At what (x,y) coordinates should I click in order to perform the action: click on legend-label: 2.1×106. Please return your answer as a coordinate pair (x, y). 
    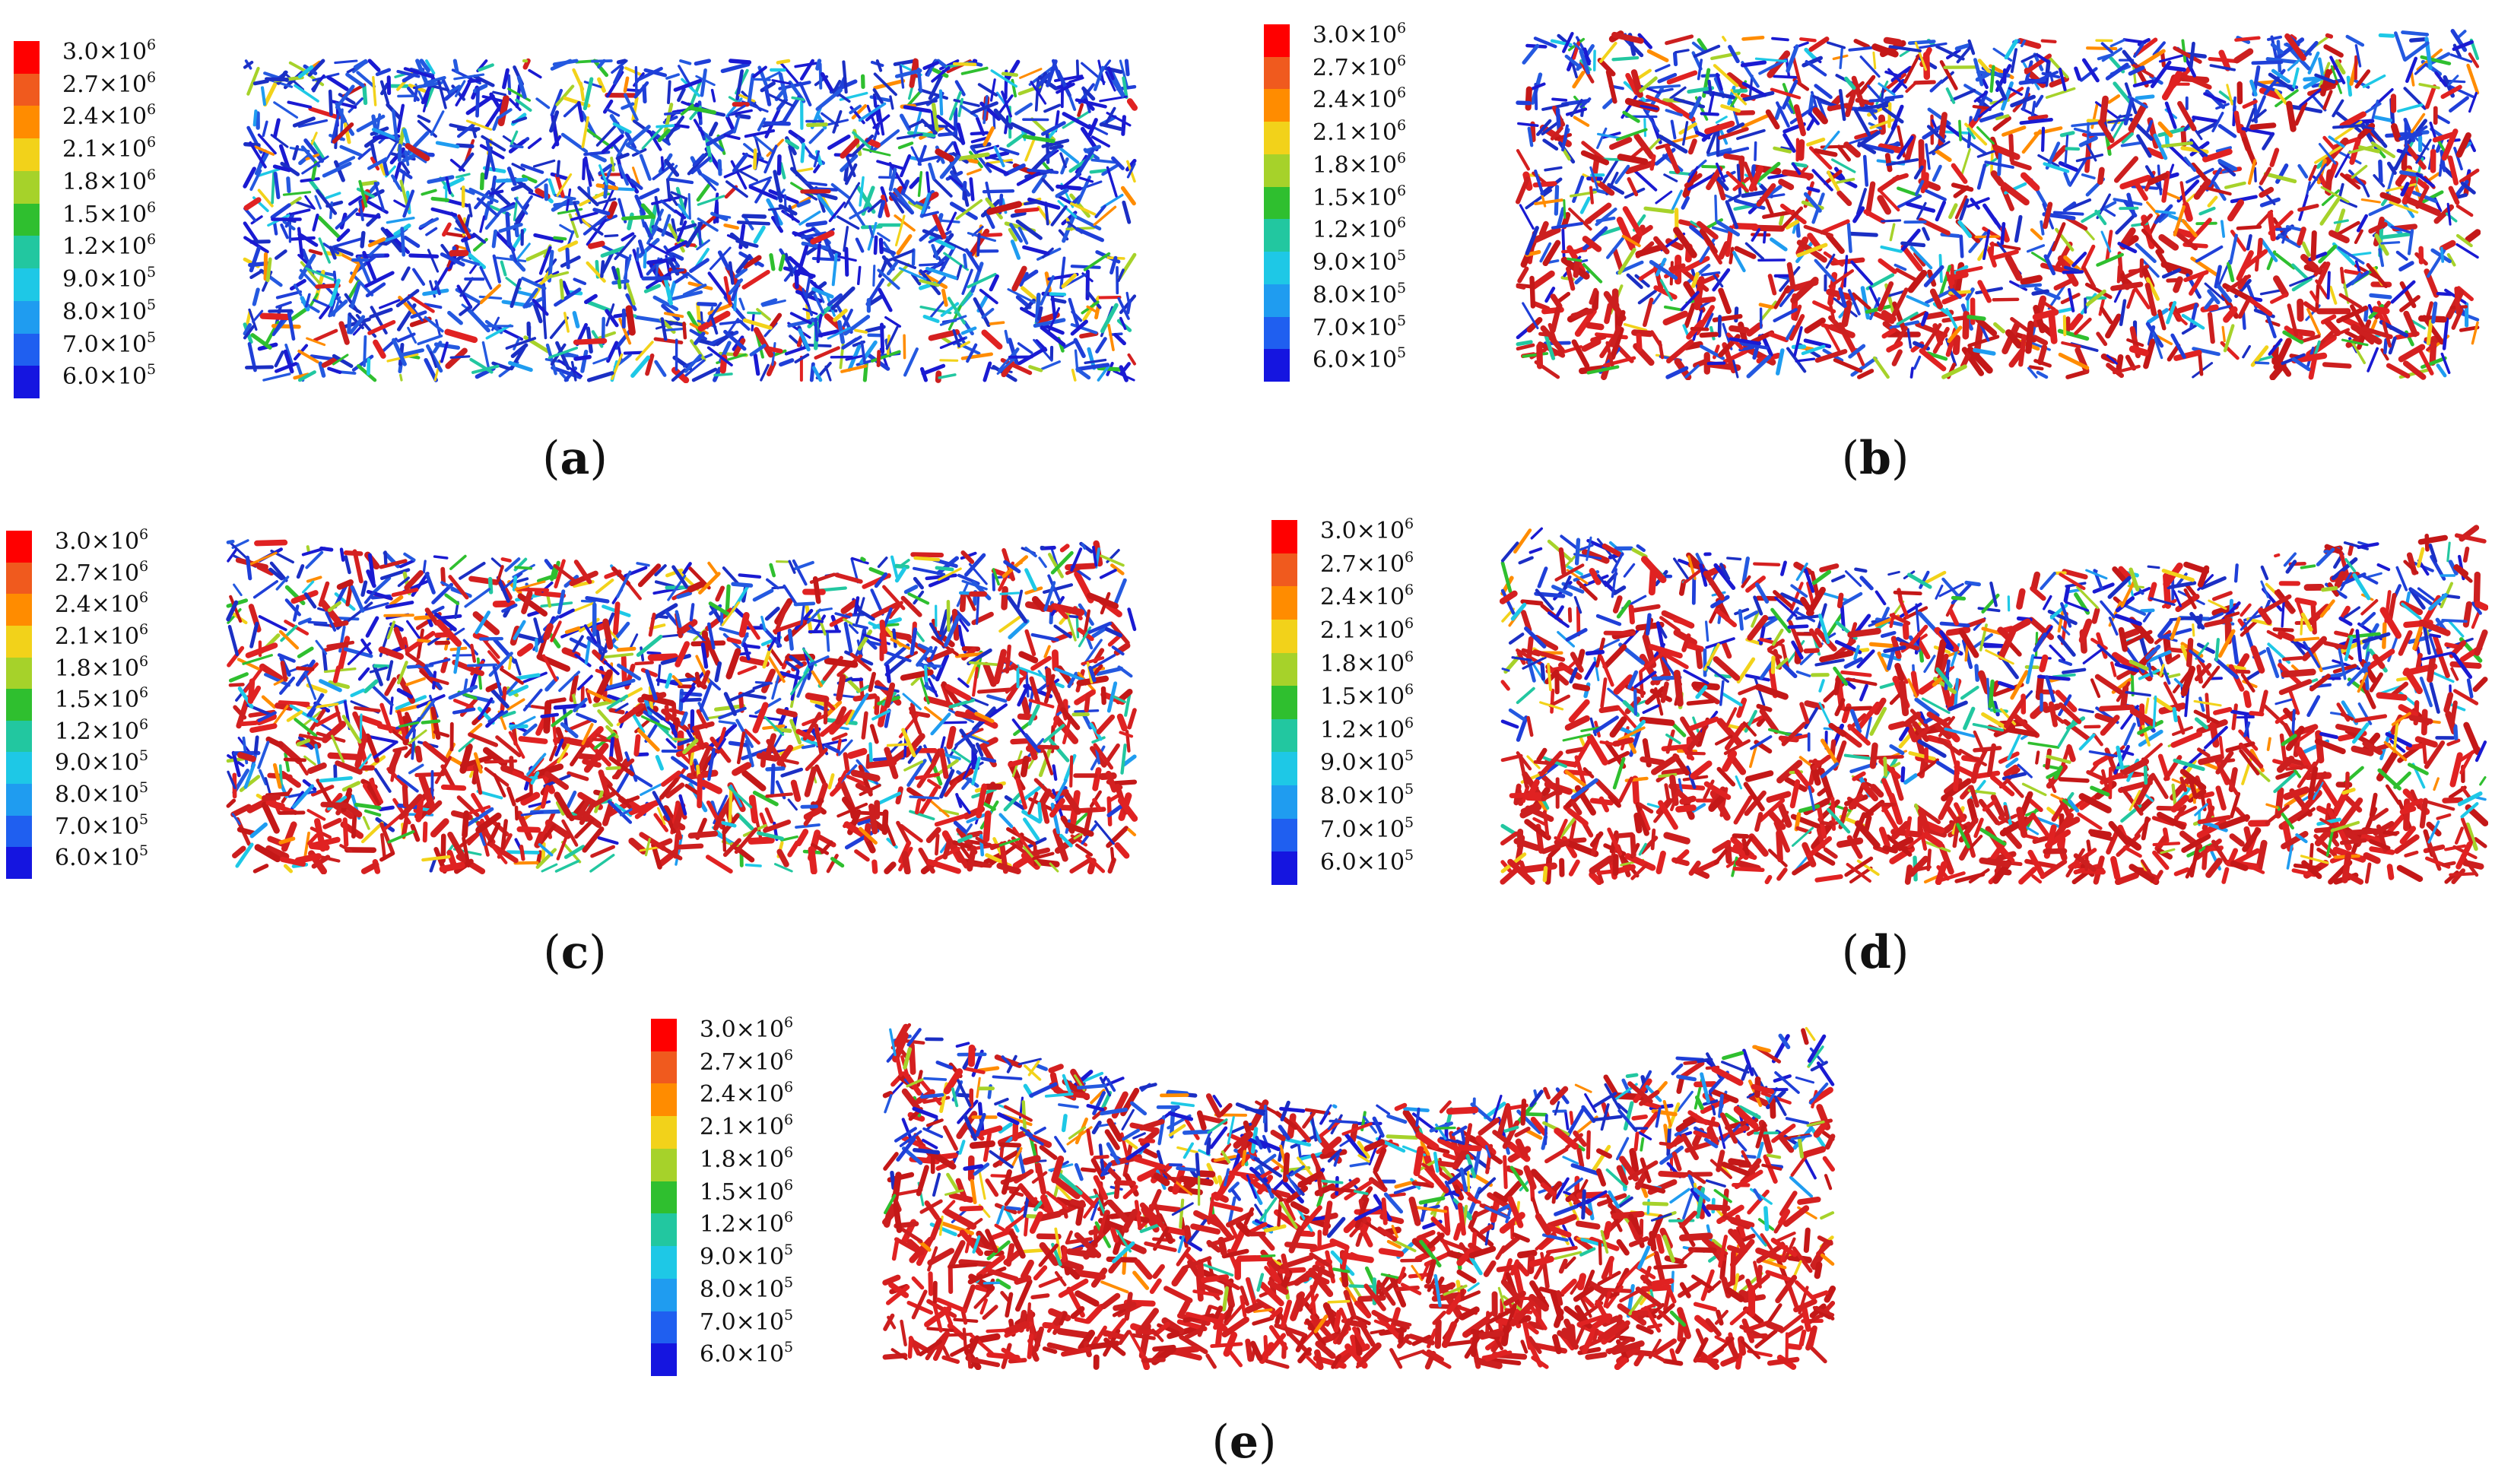
    Looking at the image, I should click on (1360, 132).